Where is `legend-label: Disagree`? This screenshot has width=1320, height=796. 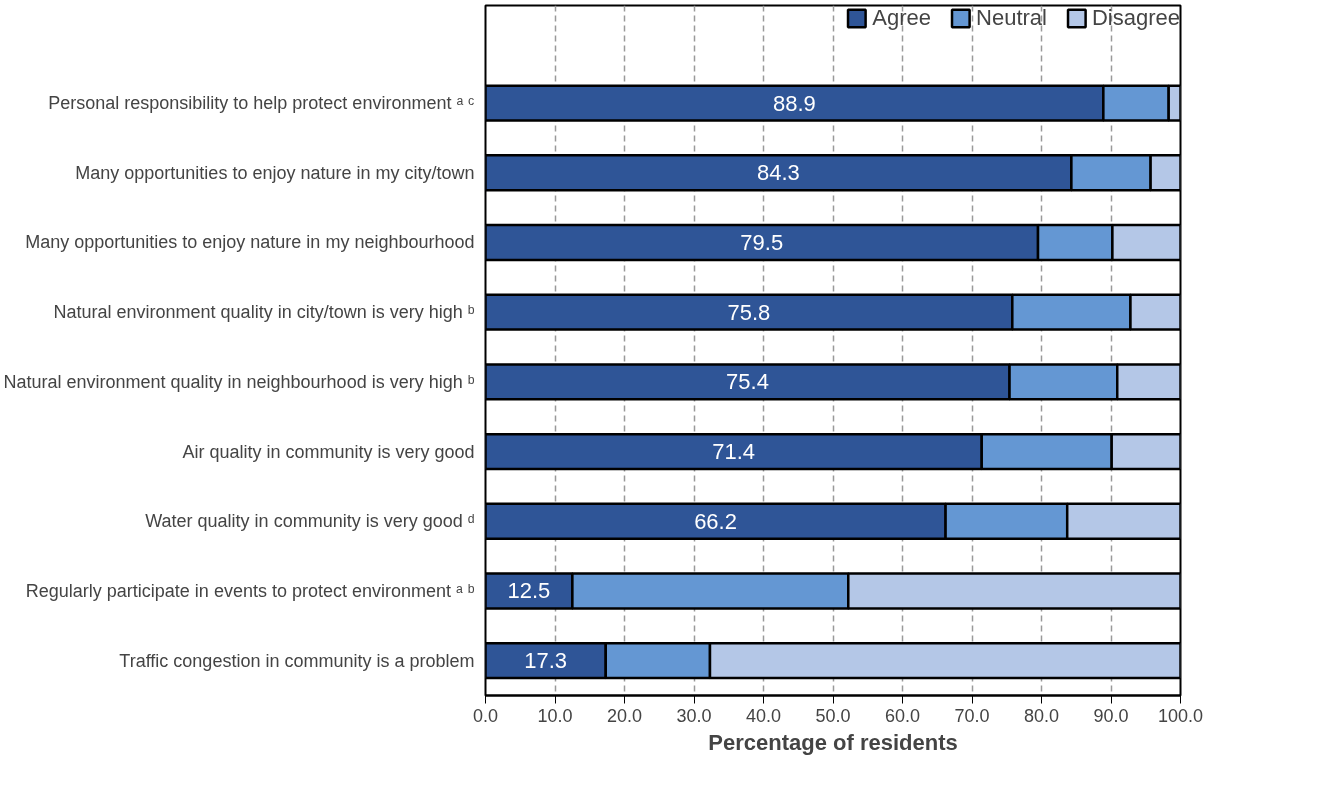 legend-label: Disagree is located at coordinates (1135, 18).